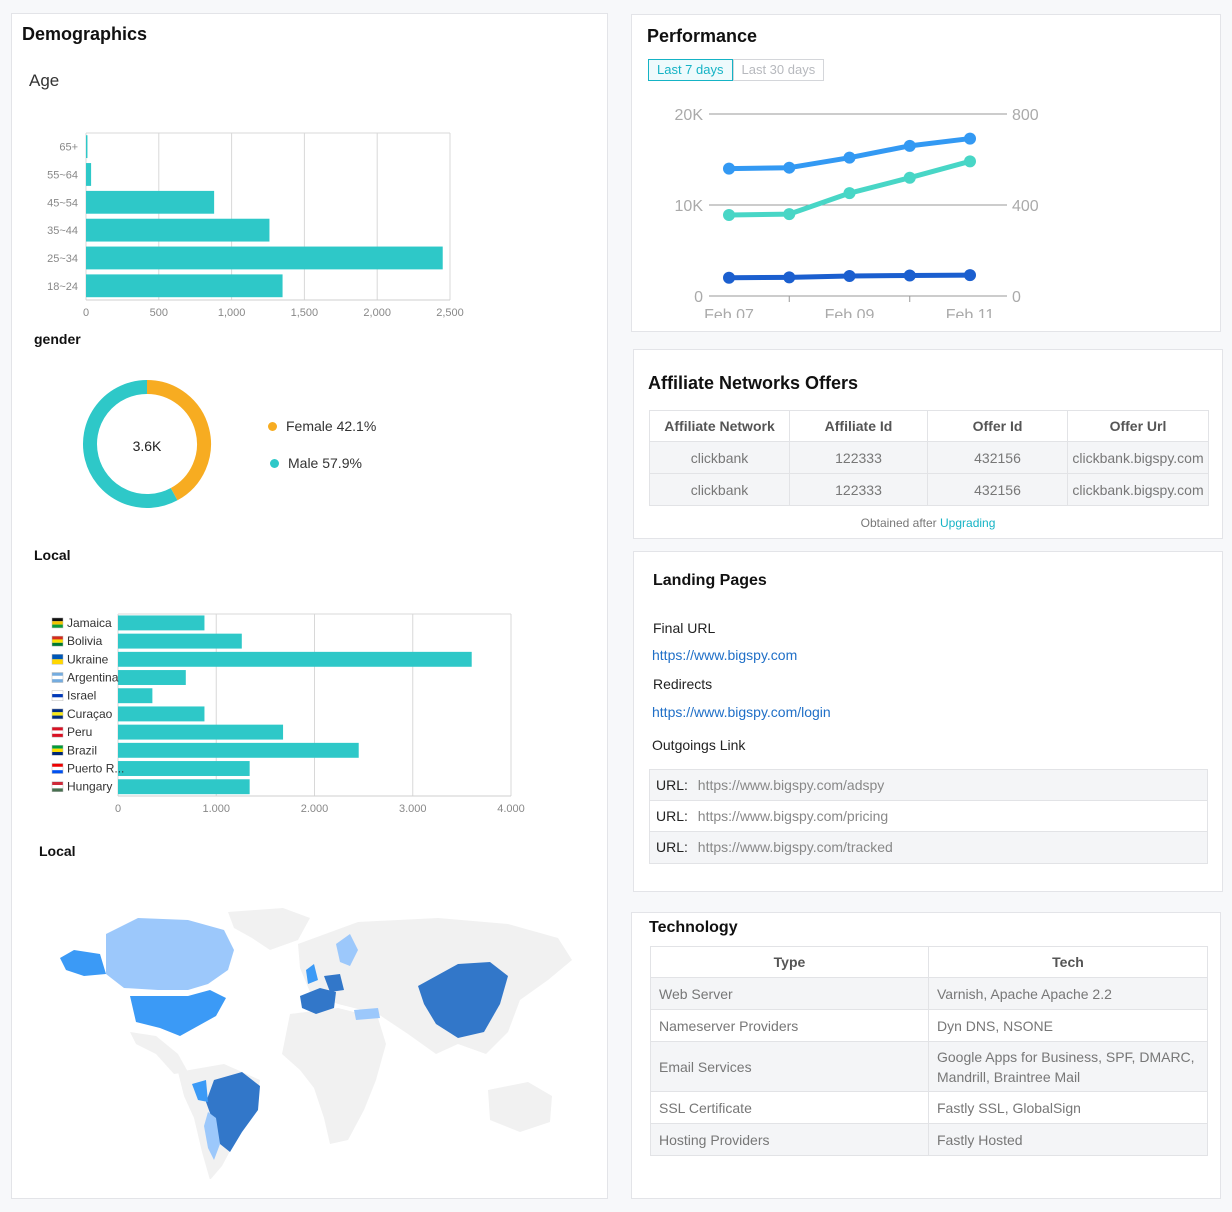 Image resolution: width=1232 pixels, height=1212 pixels. Describe the element at coordinates (753, 383) in the screenshot. I see `affiliate-title: Affiliate Networks Offers` at that location.